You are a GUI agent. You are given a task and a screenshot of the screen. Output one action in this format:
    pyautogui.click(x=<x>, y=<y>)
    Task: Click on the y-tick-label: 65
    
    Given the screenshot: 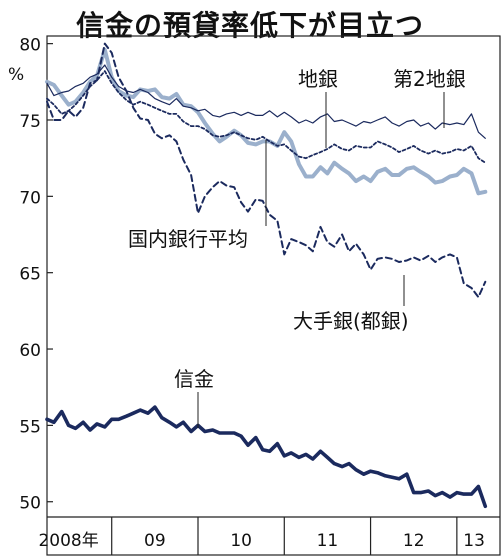 What is the action you would take?
    pyautogui.click(x=30, y=275)
    